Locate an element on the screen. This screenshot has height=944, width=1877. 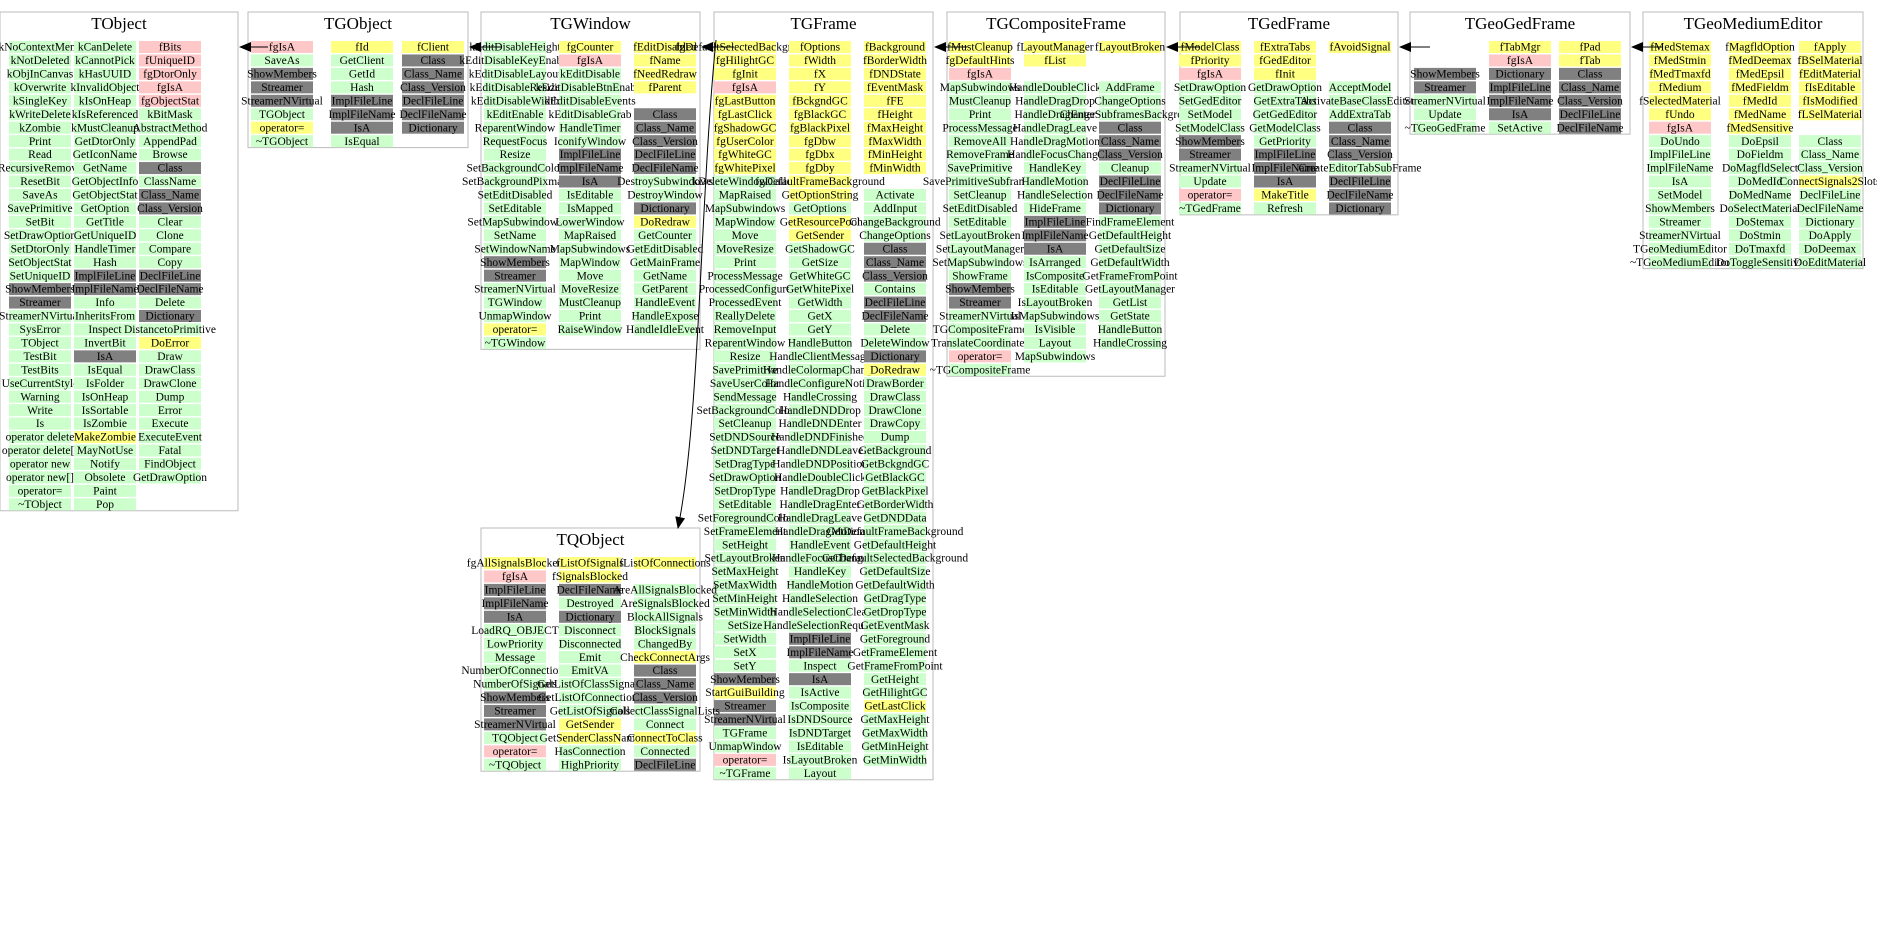
member-label: SetMapSubwindows is located at coordinates (980, 263).